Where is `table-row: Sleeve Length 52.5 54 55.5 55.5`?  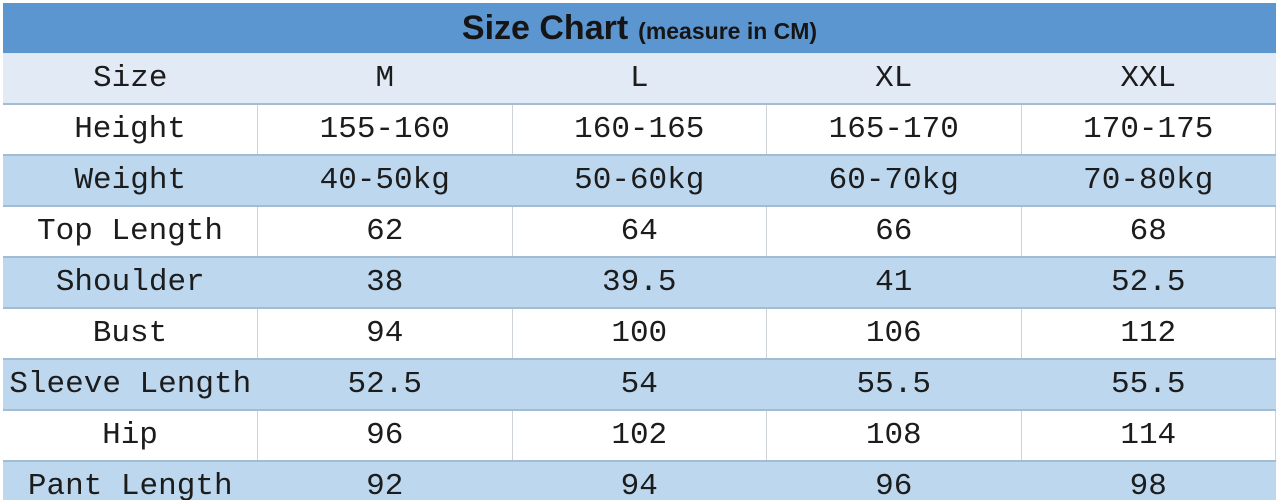
table-row: Sleeve Length 52.5 54 55.5 55.5 is located at coordinates (639, 384).